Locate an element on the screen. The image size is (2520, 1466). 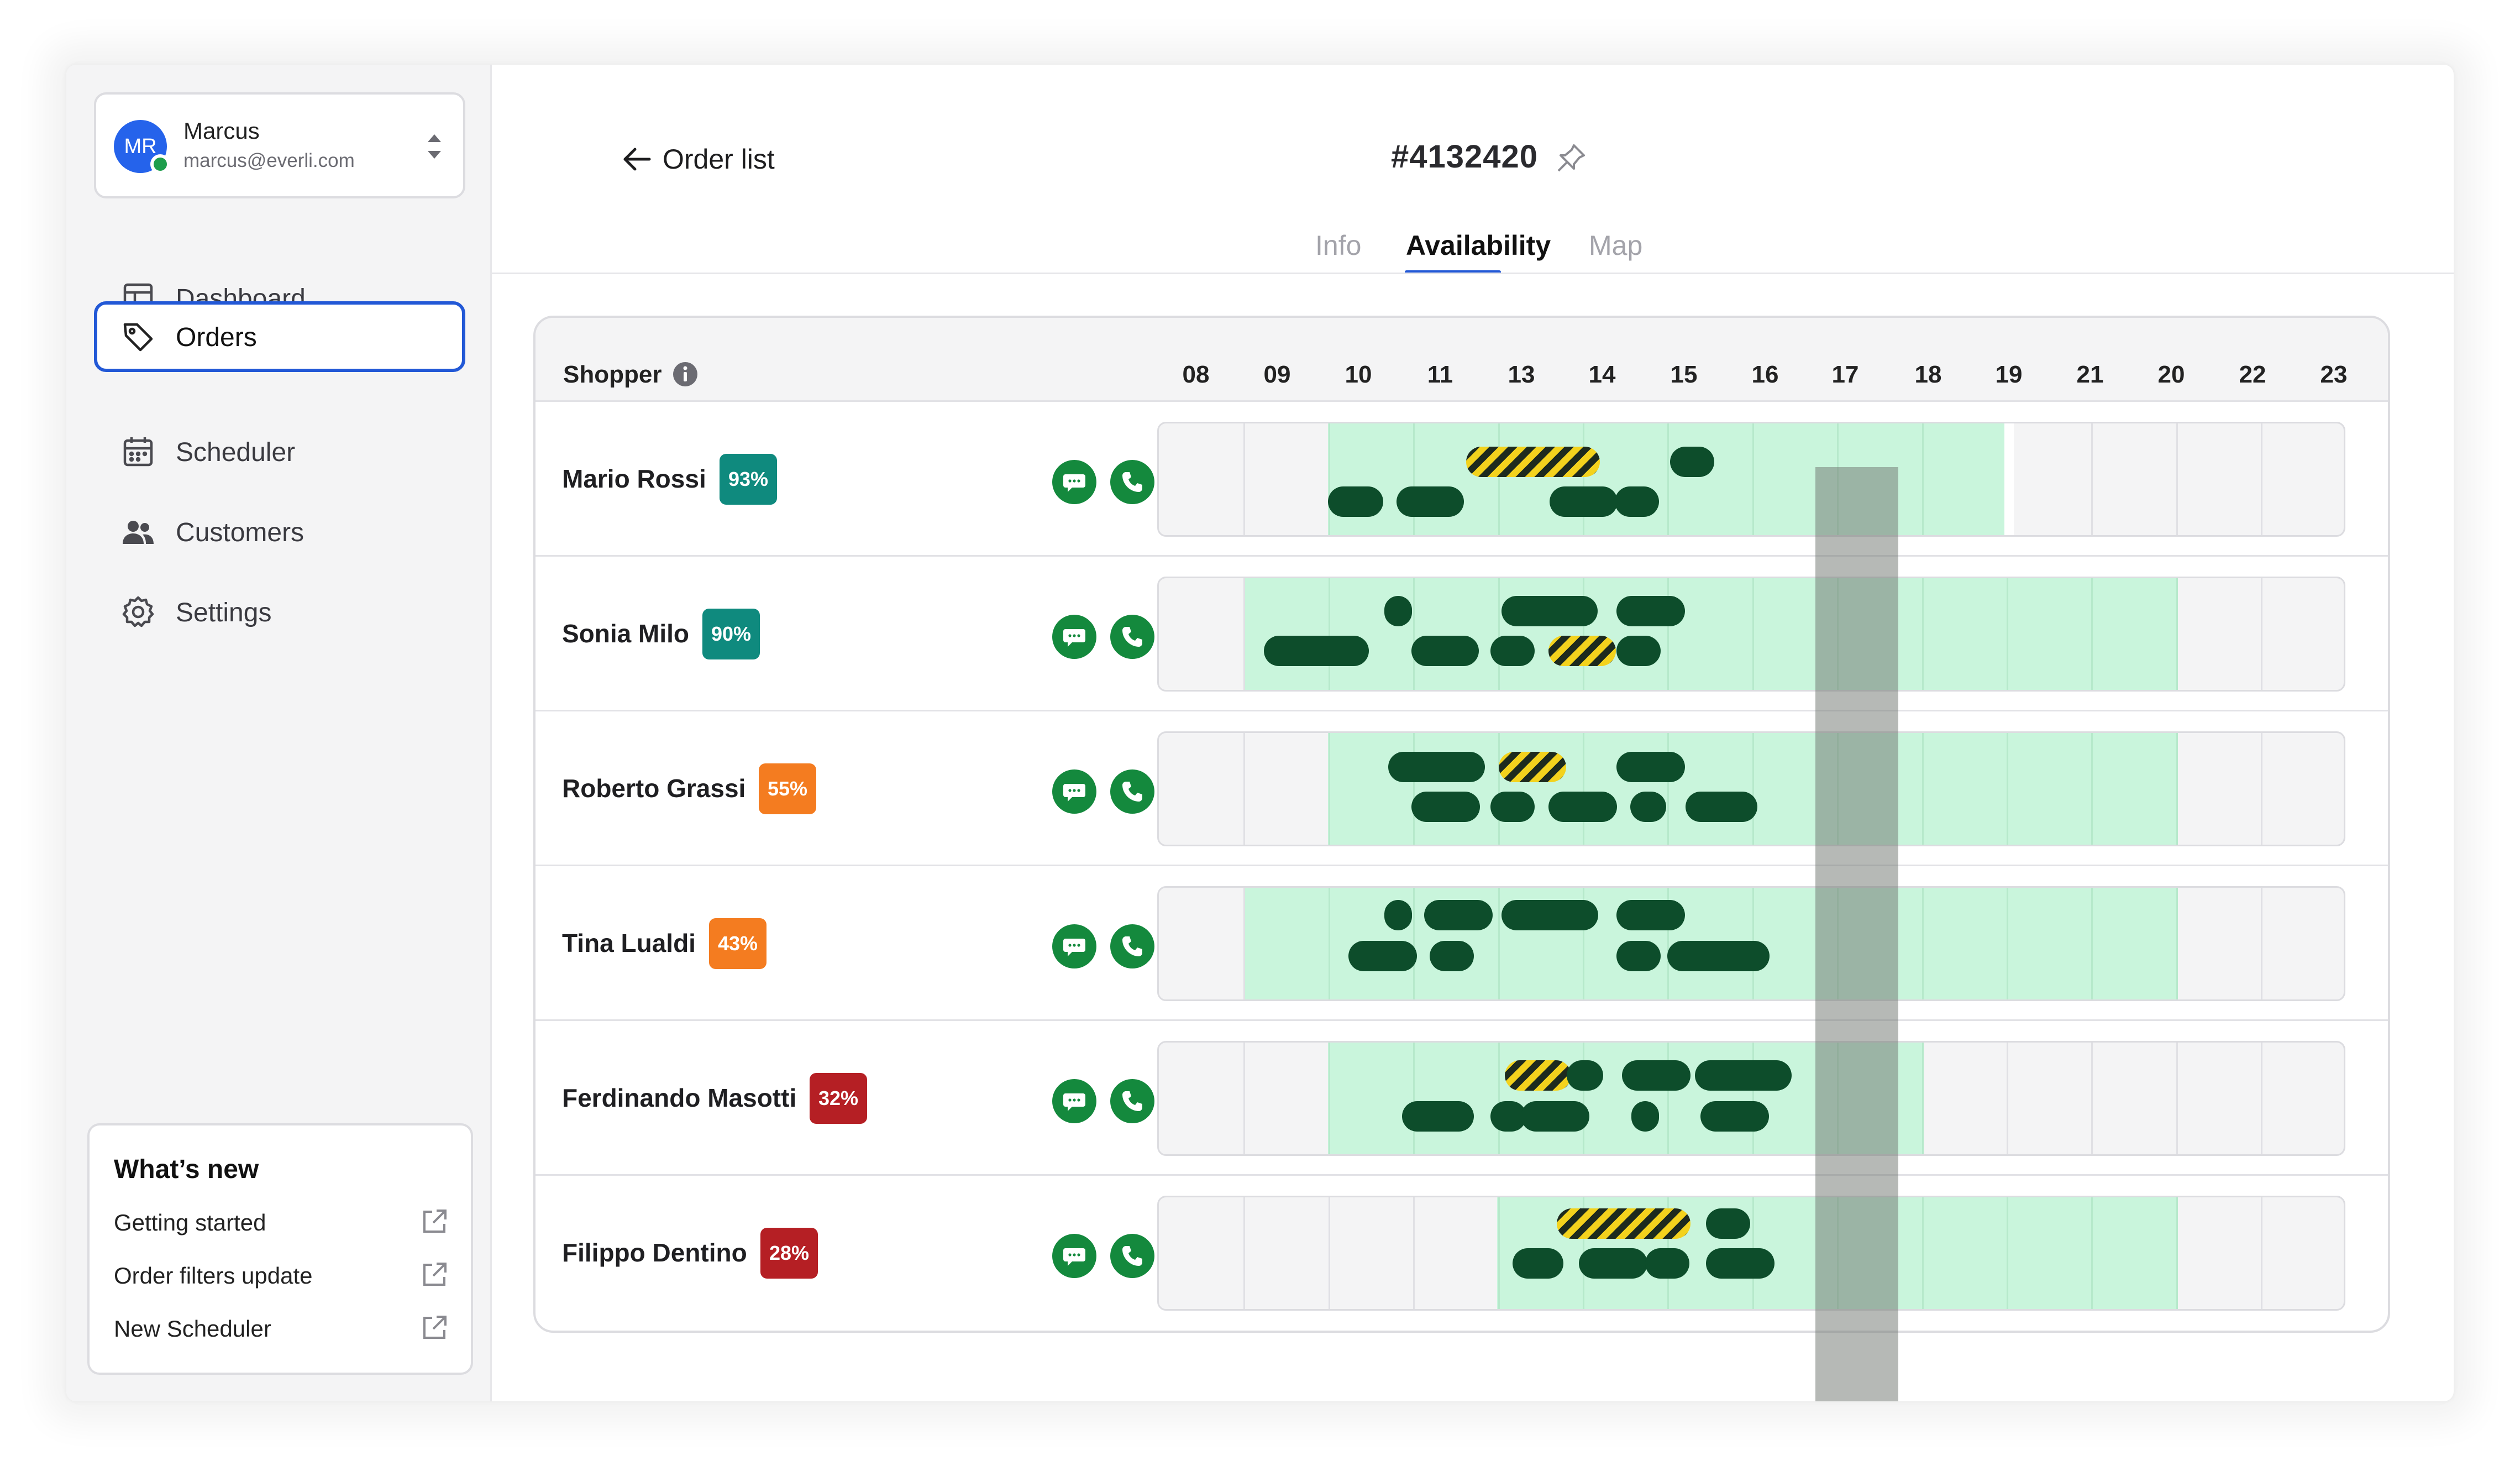
whats-new-link: New Scheduler is located at coordinates (192, 1329).